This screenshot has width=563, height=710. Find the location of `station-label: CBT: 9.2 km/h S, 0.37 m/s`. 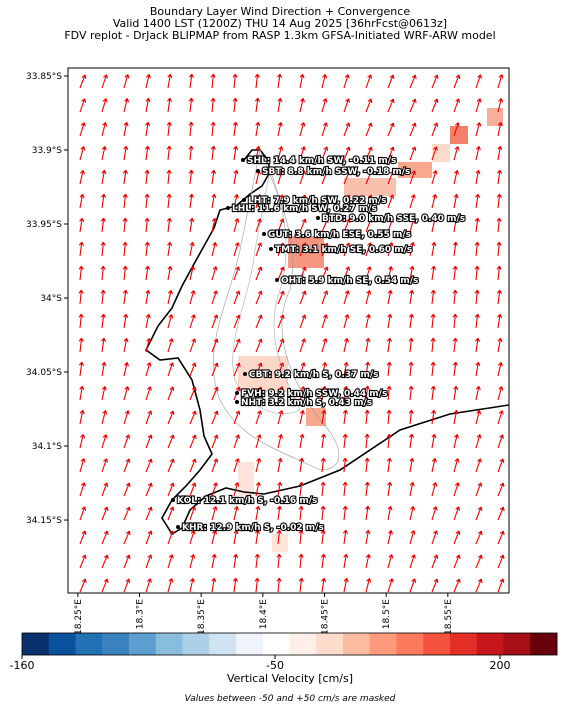

station-label: CBT: 9.2 km/h S, 0.37 m/s is located at coordinates (314, 375).